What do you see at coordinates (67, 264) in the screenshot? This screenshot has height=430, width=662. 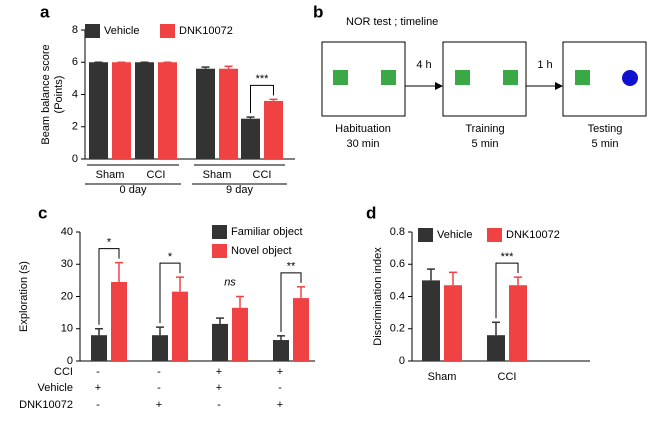 I see `y-tick-label: 30` at bounding box center [67, 264].